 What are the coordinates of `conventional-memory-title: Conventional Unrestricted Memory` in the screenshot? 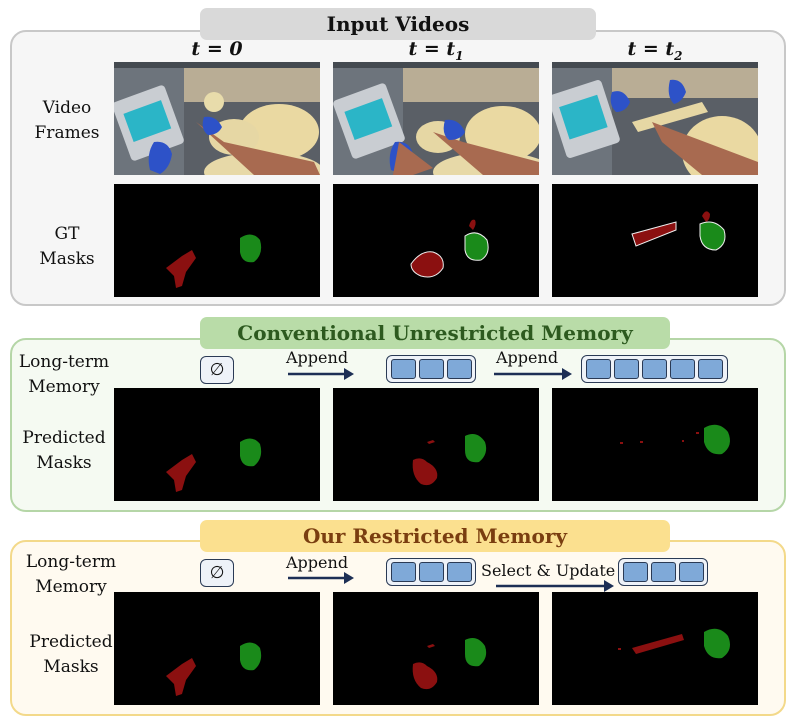 It's located at (435, 333).